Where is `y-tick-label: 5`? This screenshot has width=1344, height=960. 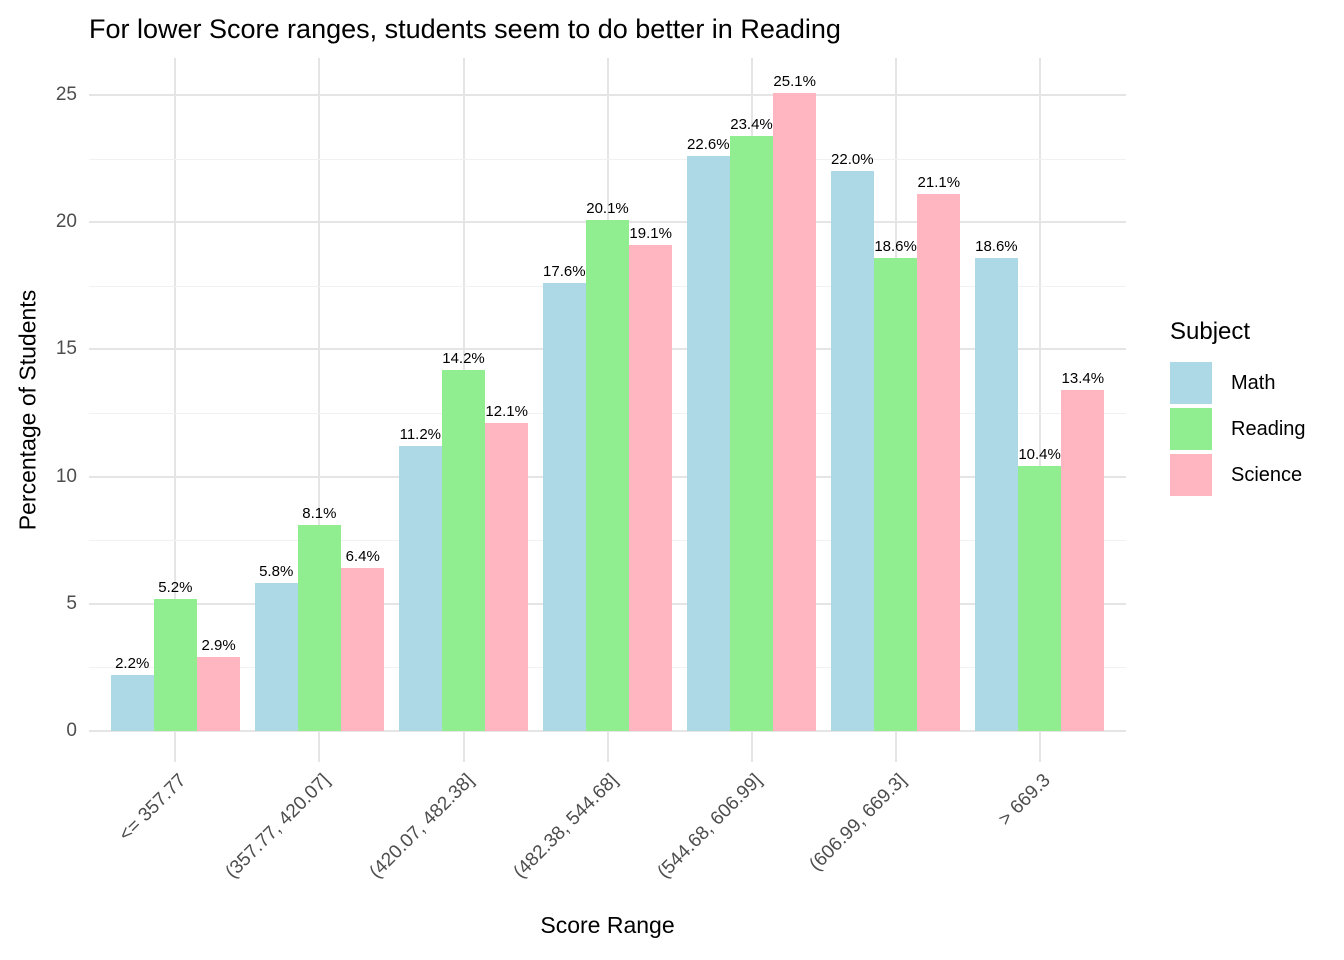 y-tick-label: 5 is located at coordinates (71, 603).